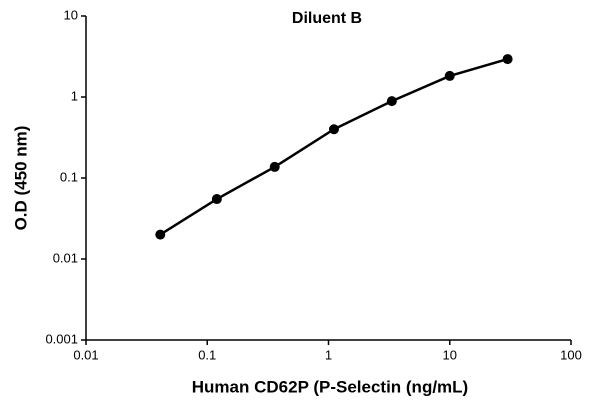  I want to click on x-tick-label: 10, so click(450, 354).